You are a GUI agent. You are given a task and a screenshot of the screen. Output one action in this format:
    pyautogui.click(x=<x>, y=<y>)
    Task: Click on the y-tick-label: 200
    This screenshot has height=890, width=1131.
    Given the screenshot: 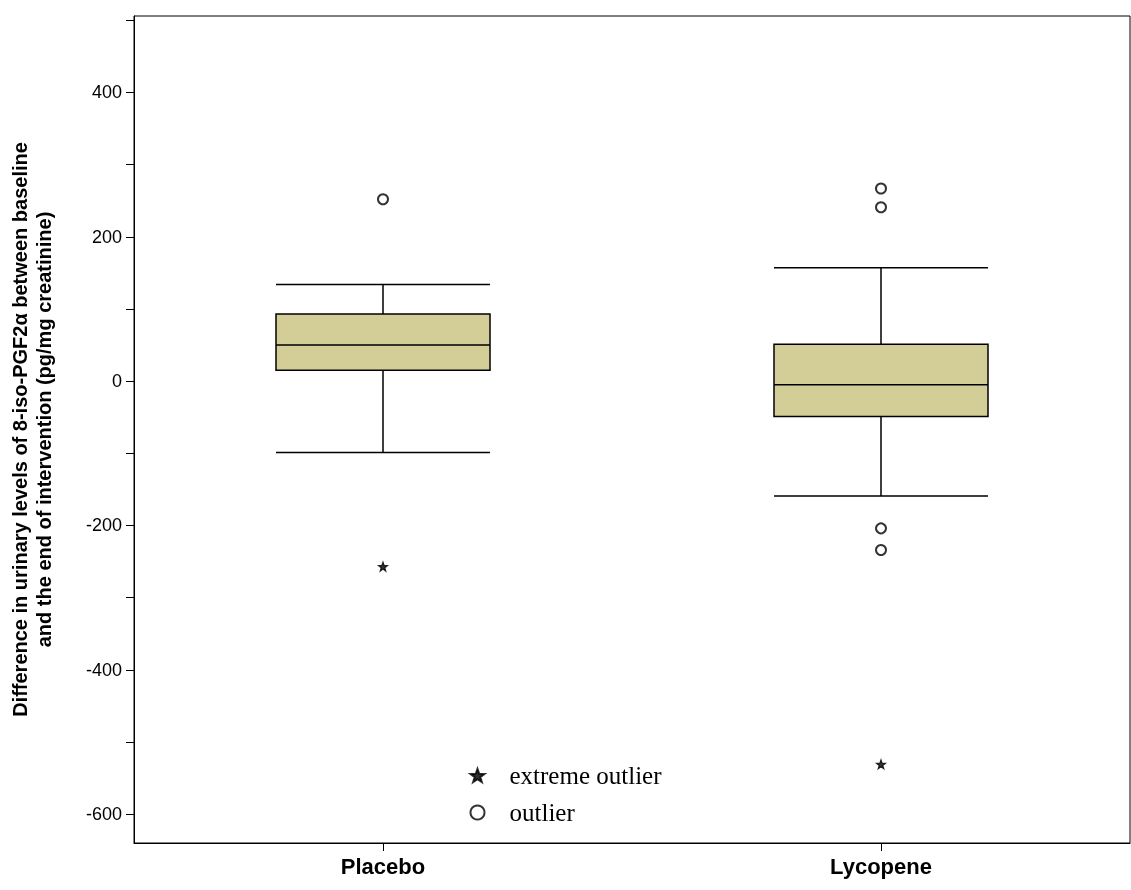 What is the action you would take?
    pyautogui.click(x=106, y=236)
    